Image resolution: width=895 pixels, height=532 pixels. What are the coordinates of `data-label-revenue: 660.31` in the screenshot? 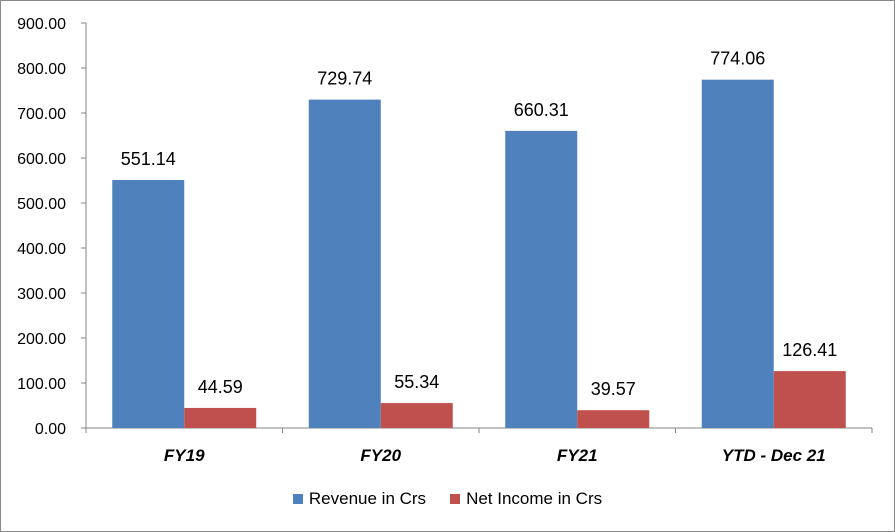 It's located at (541, 110).